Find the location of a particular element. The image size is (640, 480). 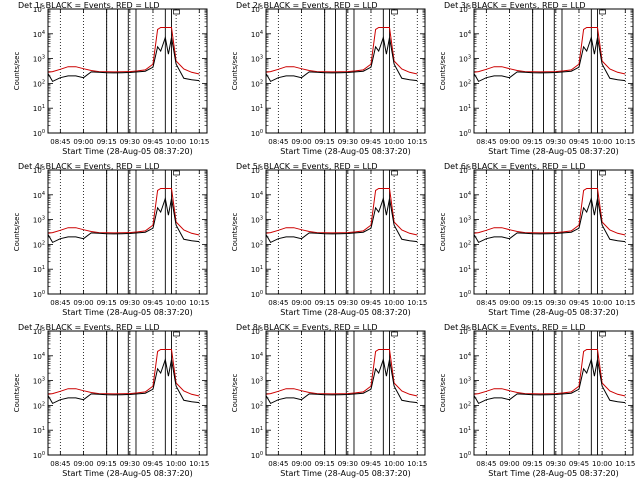

panel-title: Det 5r BLACK = Events, RED = LLD is located at coordinates (307, 166).